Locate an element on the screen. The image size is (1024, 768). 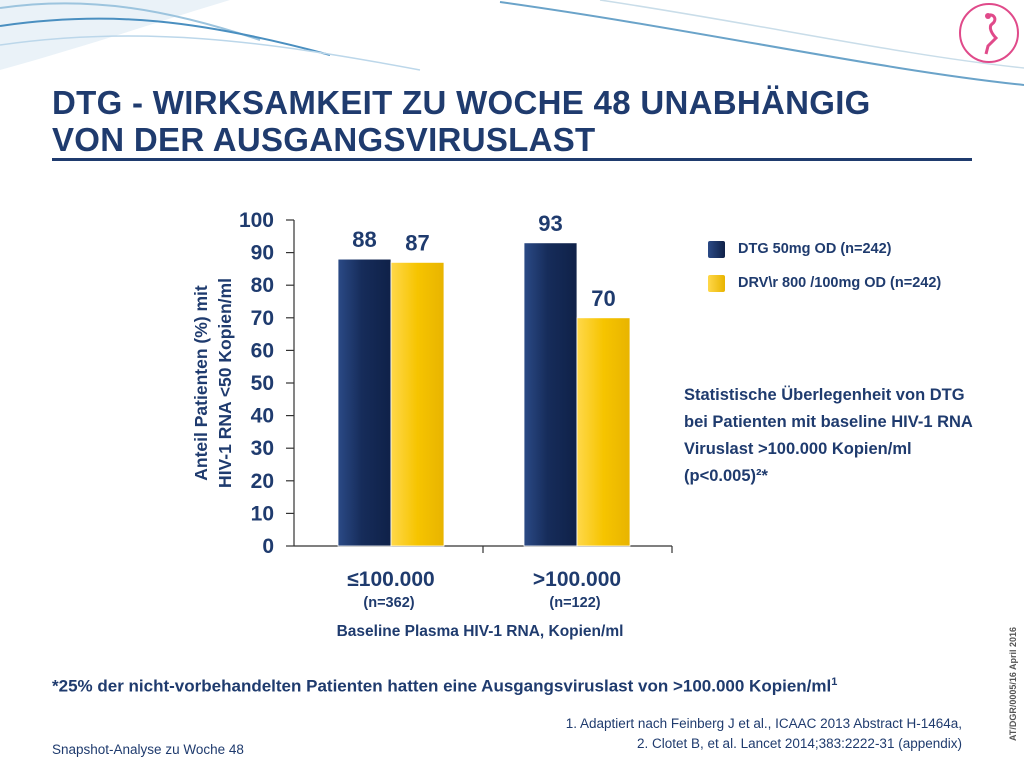
snapshot-note: Snapshot-Analyse zu Woche 48 is located at coordinates (148, 749).